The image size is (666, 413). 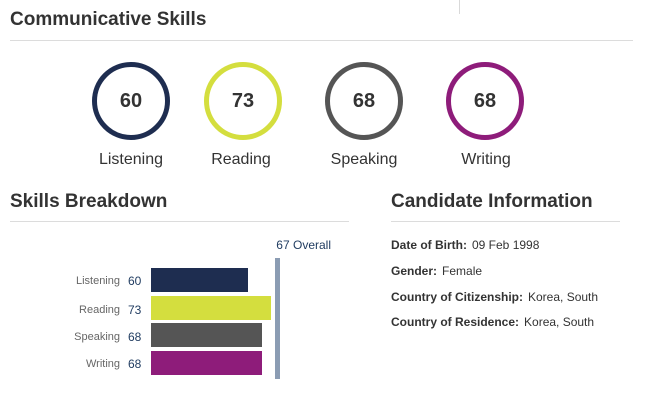 I want to click on speaking-score-circle: 68, so click(x=364, y=101).